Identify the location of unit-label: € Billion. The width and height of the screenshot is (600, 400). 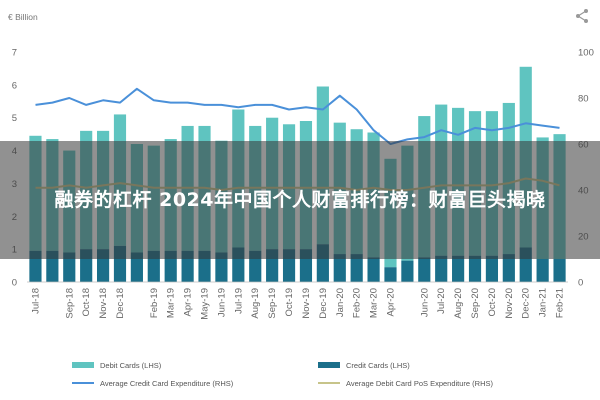
(23, 17).